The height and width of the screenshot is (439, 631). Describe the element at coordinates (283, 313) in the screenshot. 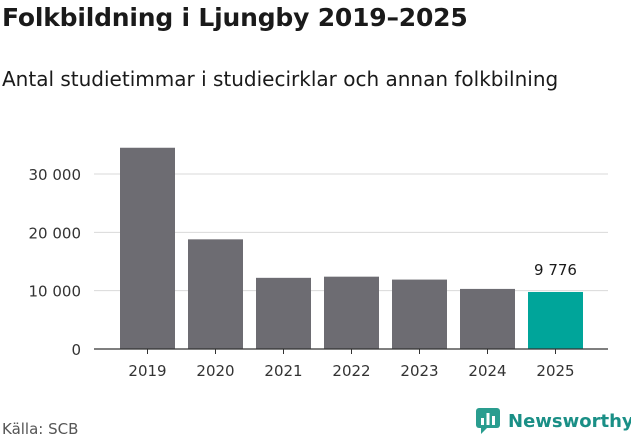

I see `bar-2021` at that location.